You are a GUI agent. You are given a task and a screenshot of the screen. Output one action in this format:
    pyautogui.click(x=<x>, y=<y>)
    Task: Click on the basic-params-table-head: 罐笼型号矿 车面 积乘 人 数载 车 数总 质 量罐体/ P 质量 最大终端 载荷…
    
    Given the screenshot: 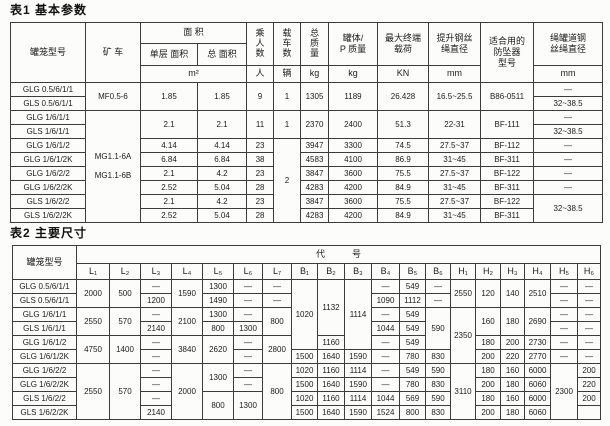 What is the action you would take?
    pyautogui.click(x=307, y=52)
    